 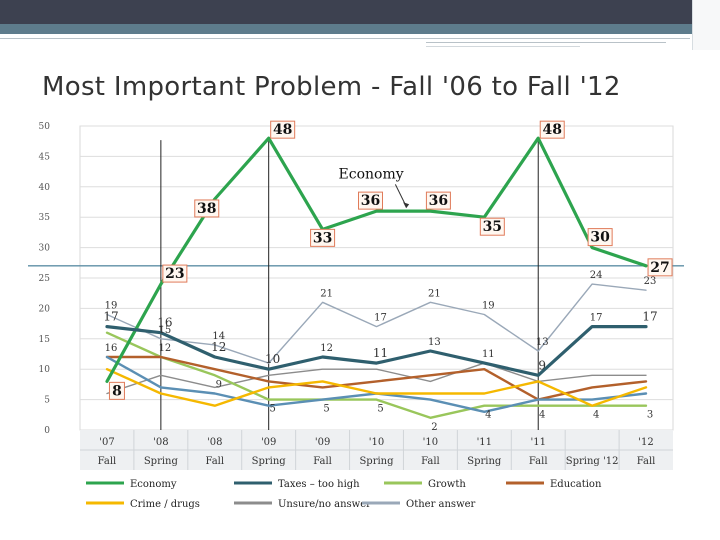 What do you see at coordinates (111, 348) in the screenshot?
I see `data-label: 16` at bounding box center [111, 348].